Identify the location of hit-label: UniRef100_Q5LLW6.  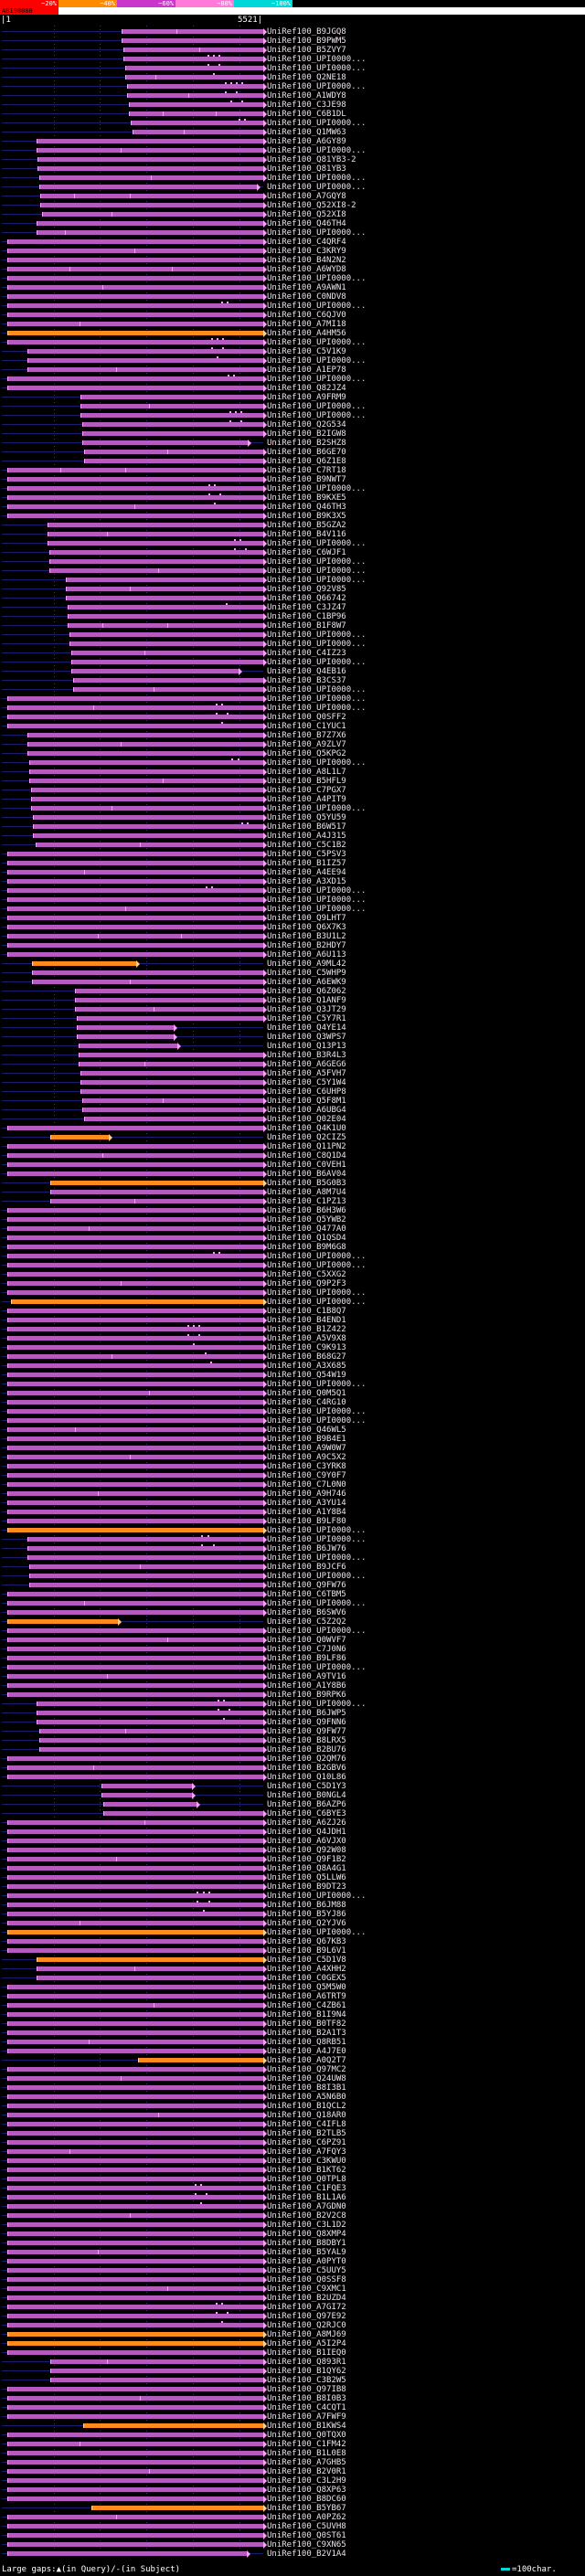
(307, 1877).